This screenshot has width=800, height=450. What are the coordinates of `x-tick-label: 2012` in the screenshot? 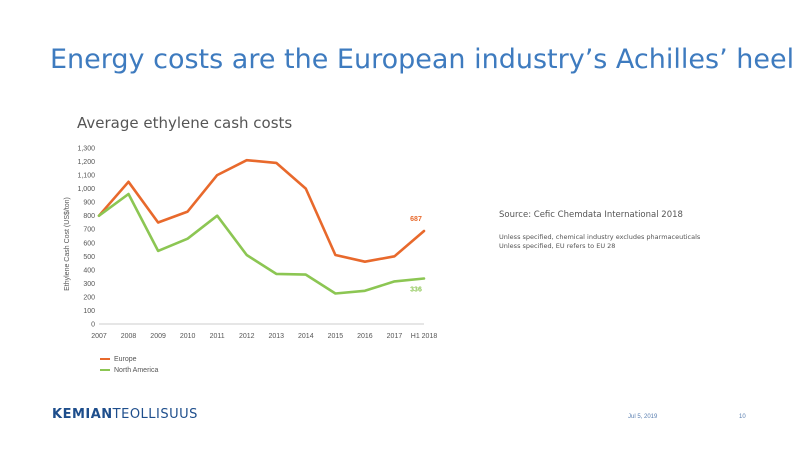 It's located at (247, 336).